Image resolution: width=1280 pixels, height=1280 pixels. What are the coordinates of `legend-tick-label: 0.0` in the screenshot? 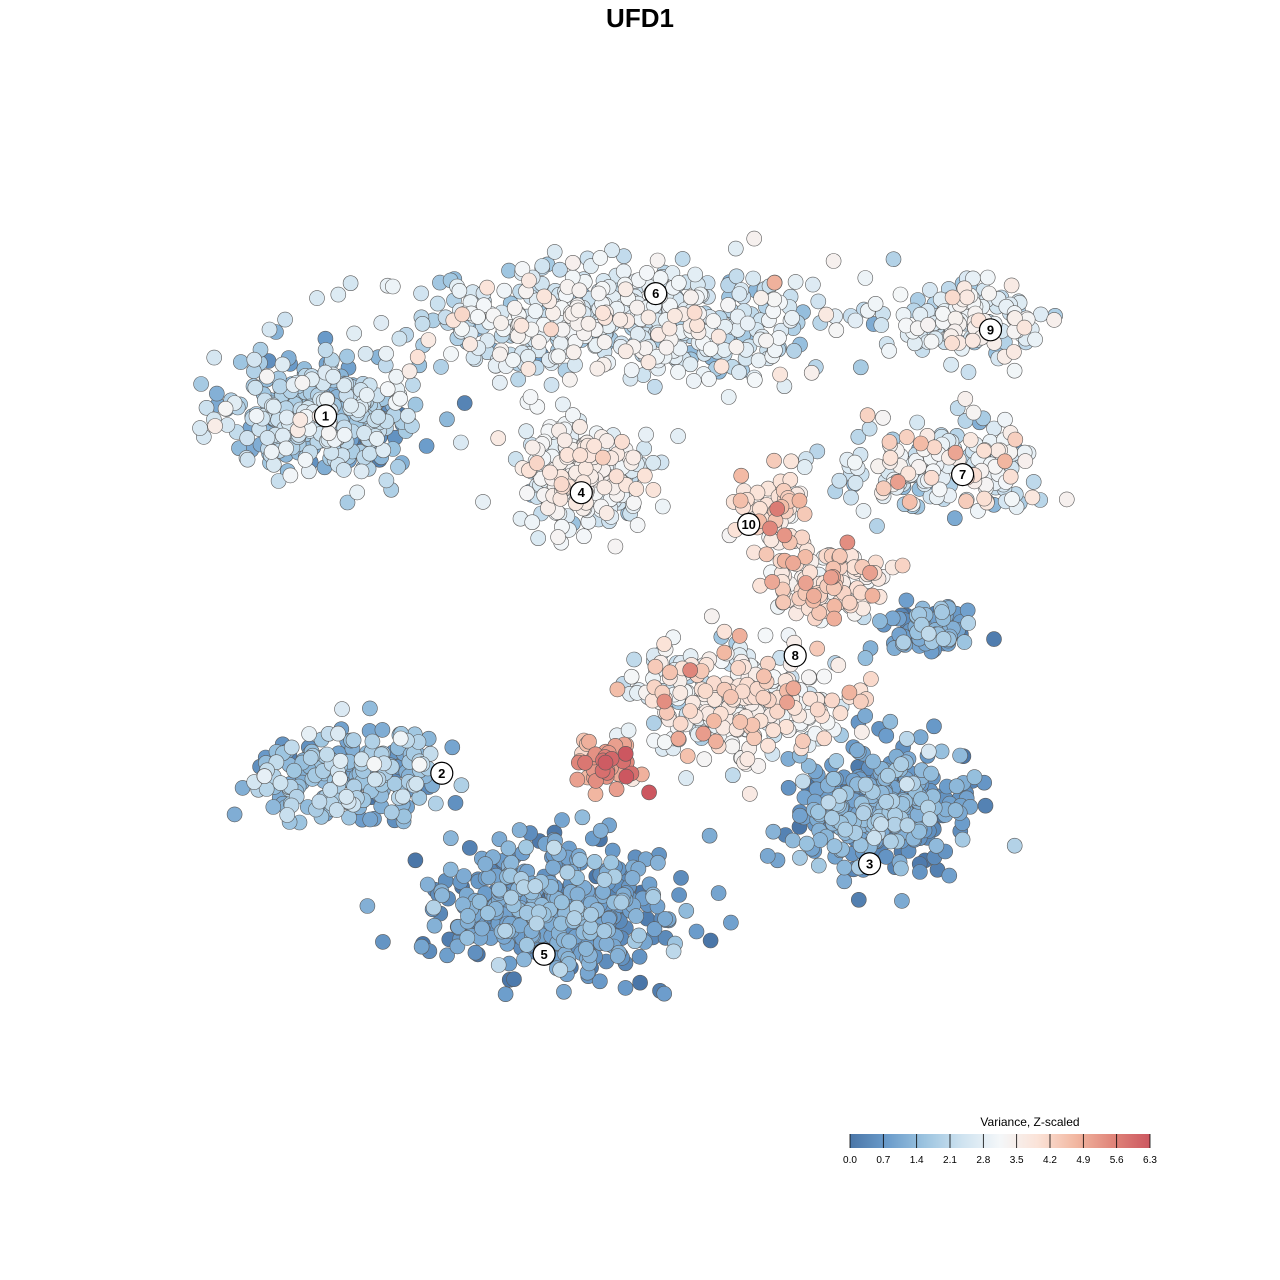 It's located at (850, 1160).